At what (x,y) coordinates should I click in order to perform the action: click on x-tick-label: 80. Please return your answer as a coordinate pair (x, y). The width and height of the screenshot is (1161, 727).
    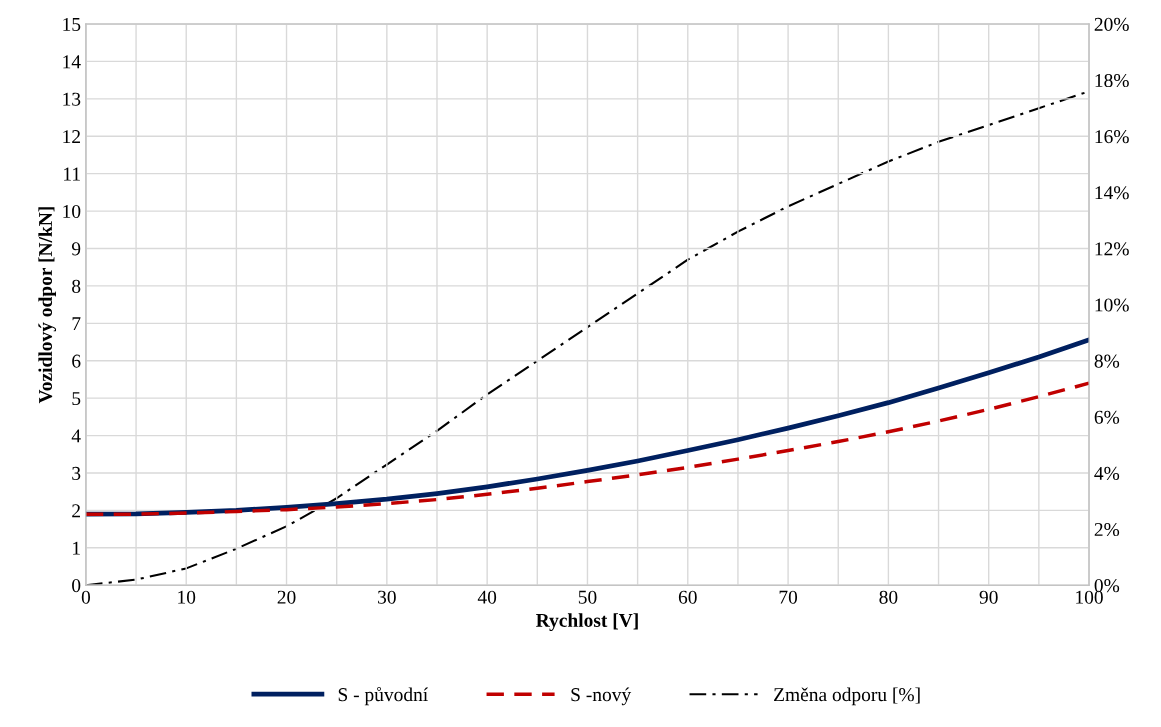
    Looking at the image, I should click on (888, 597).